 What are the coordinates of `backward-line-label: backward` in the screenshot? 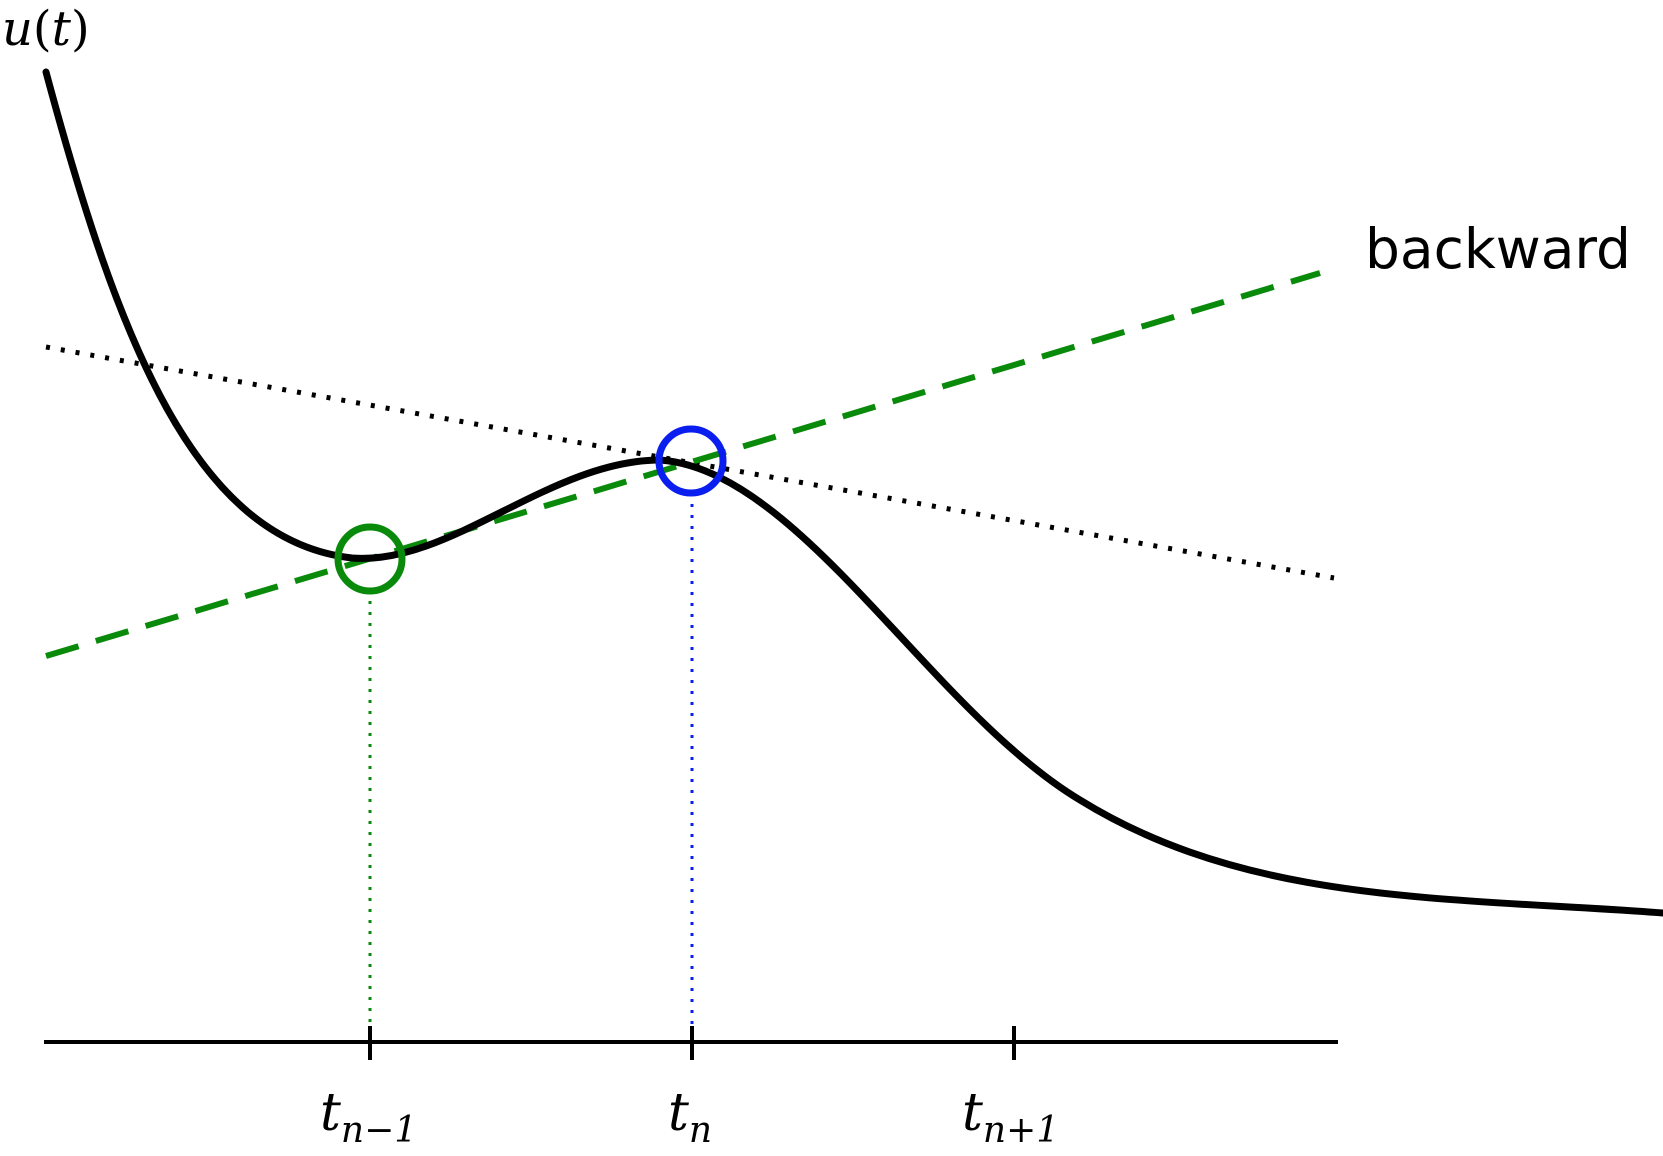 It's located at (1498, 249).